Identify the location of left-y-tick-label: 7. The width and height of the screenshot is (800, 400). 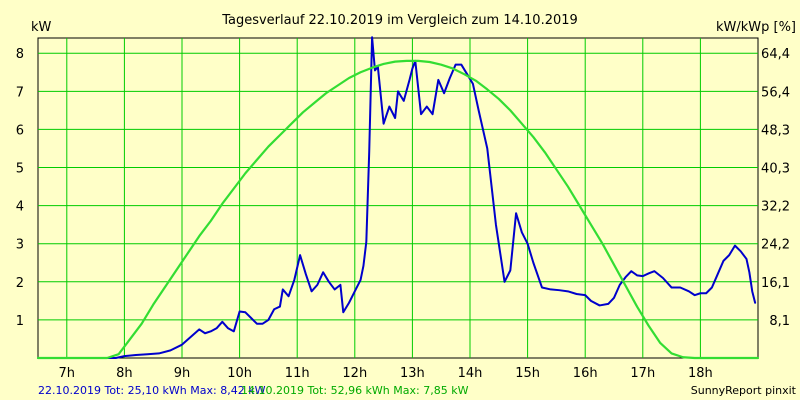
(20, 92).